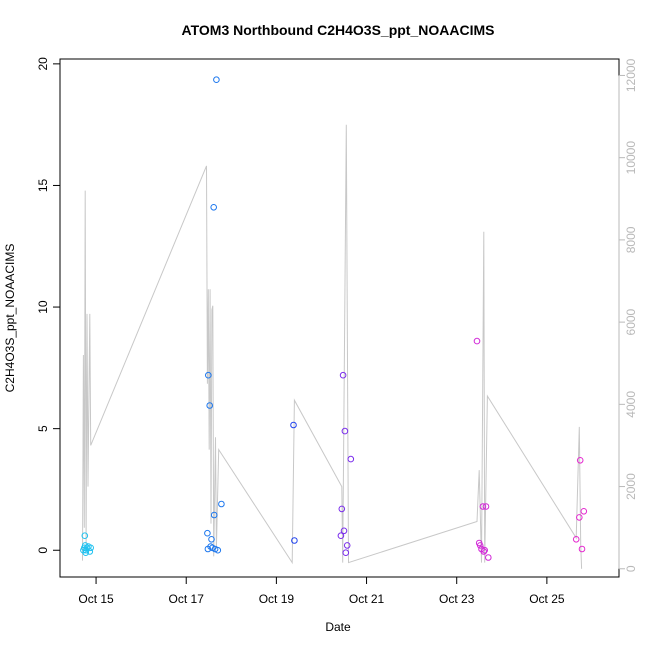  What do you see at coordinates (631, 158) in the screenshot?
I see `y2-tick-label: 10000` at bounding box center [631, 158].